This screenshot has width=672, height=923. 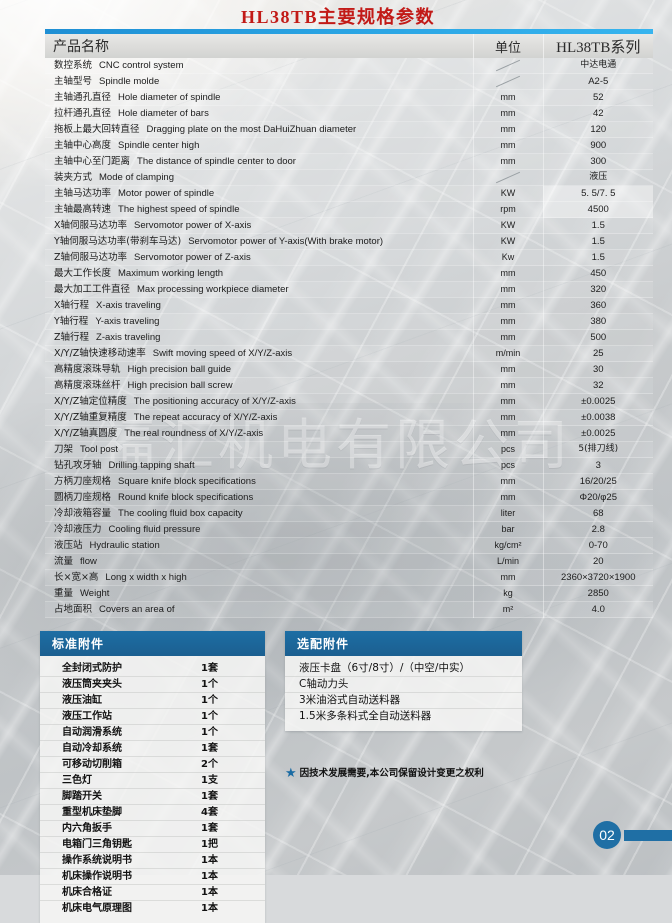 What do you see at coordinates (508, 545) in the screenshot?
I see `spec-unit-cell: kg/cm²` at bounding box center [508, 545].